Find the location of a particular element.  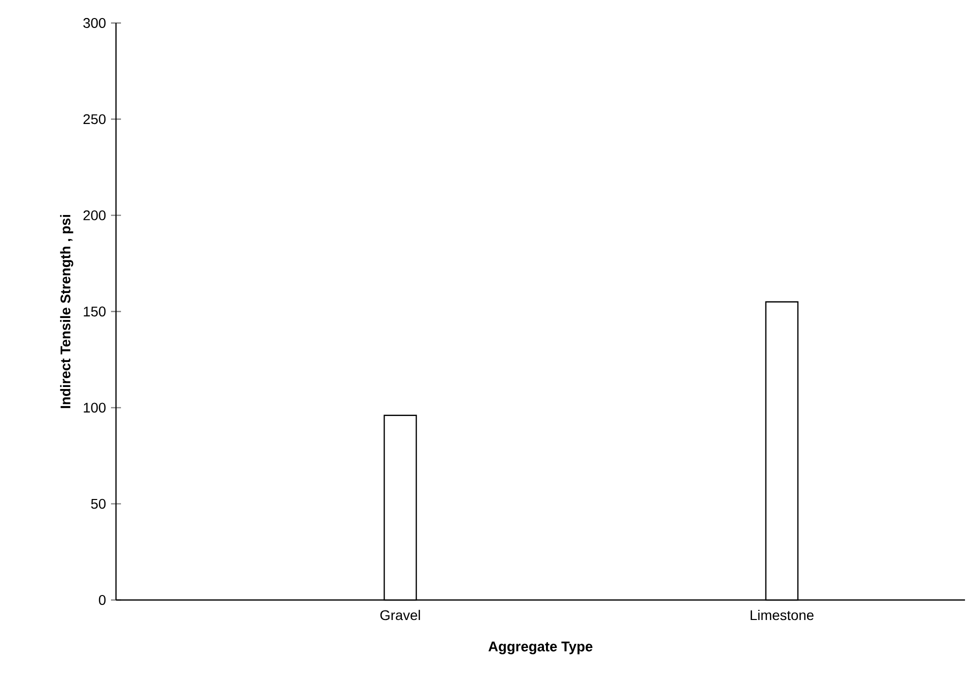

x-tick-label: Limestone is located at coordinates (782, 615).